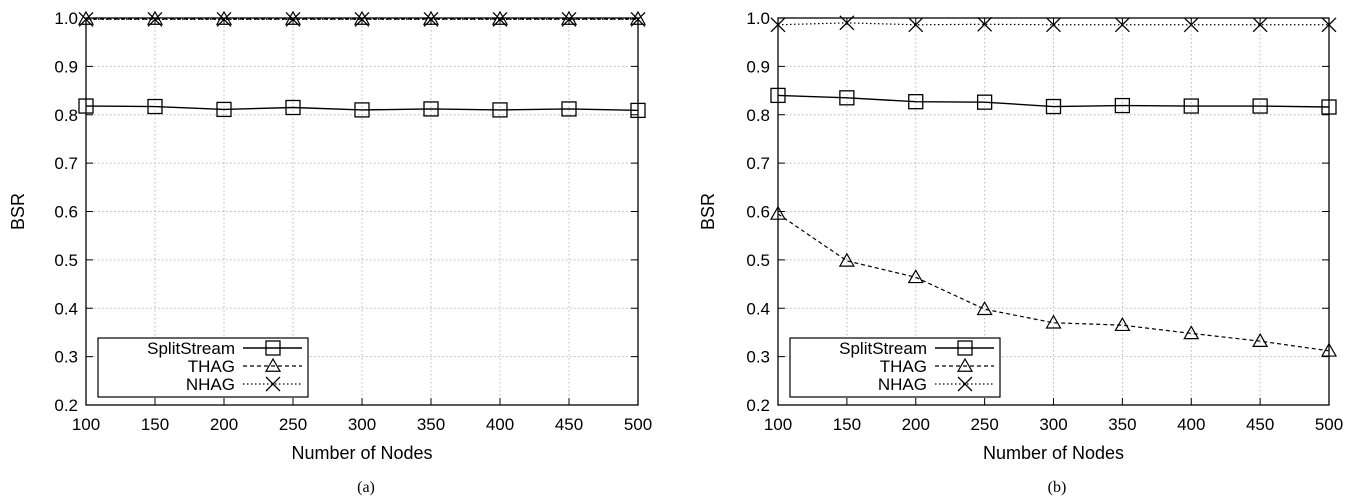 The width and height of the screenshot is (1369, 502). What do you see at coordinates (758, 66) in the screenshot?
I see `y-tick-label: 0.9` at bounding box center [758, 66].